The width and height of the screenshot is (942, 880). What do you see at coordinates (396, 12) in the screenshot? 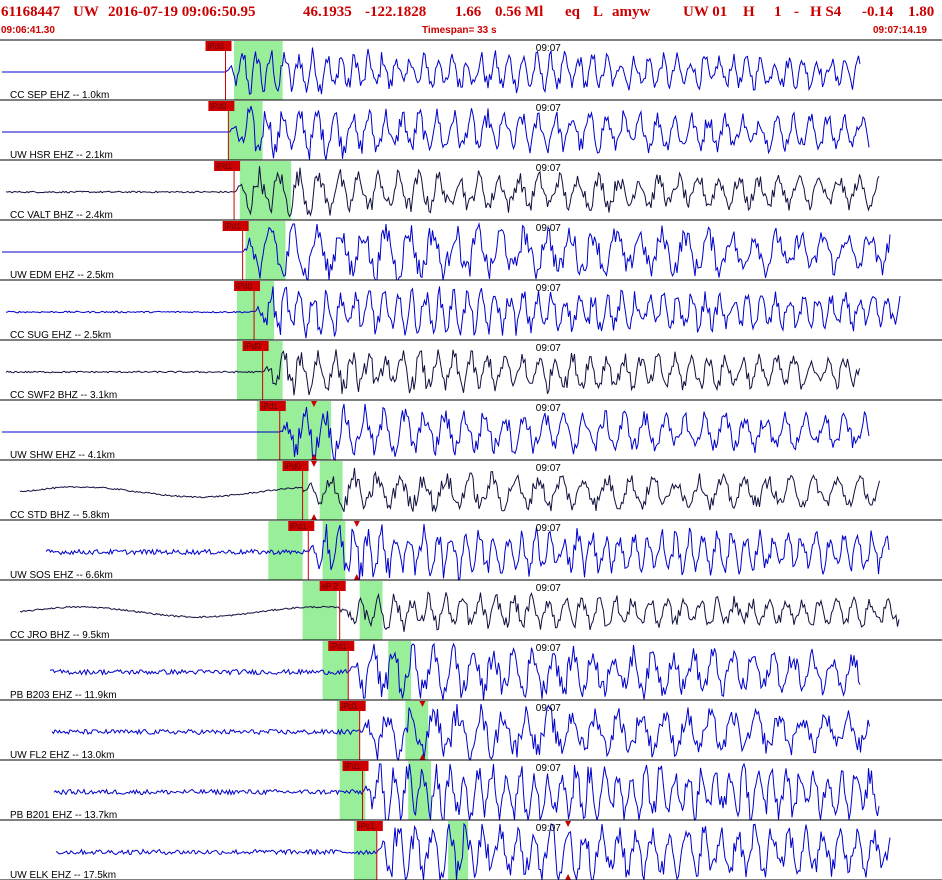
I see `longitude: -122.1828` at bounding box center [396, 12].